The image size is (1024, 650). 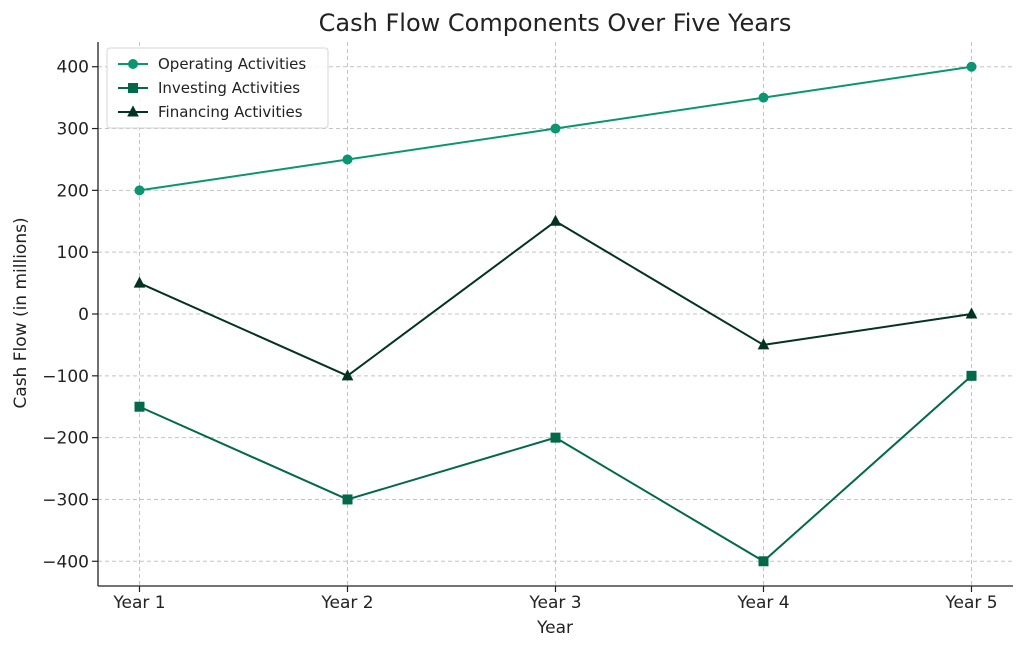 What do you see at coordinates (73, 253) in the screenshot?
I see `y-tick-label: 100` at bounding box center [73, 253].